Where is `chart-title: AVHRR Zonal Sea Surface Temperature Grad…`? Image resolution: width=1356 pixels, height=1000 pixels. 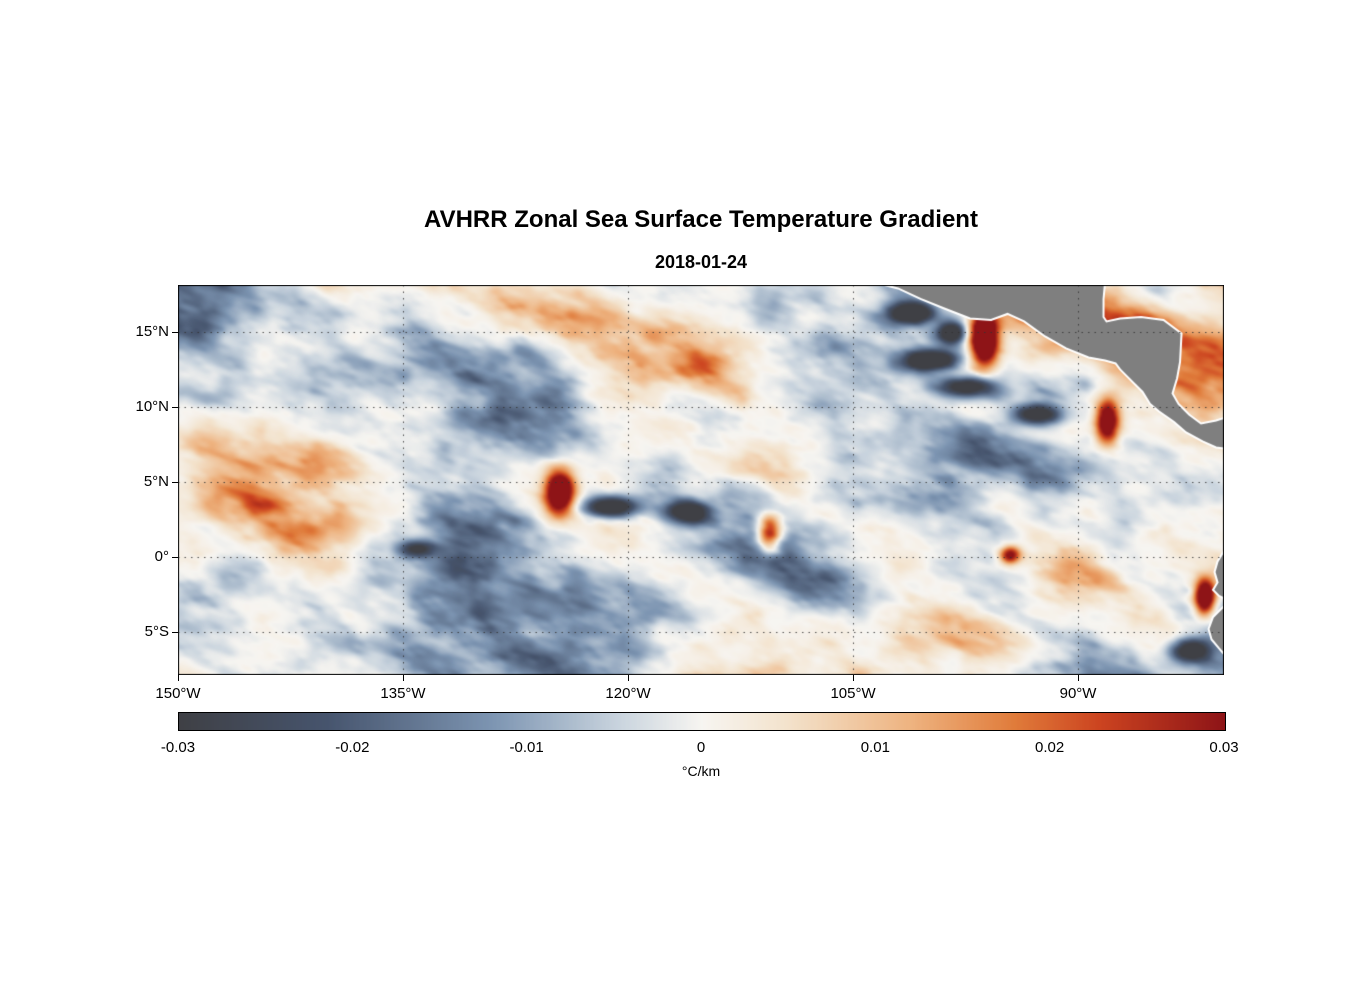 chart-title: AVHRR Zonal Sea Surface Temperature Grad… is located at coordinates (701, 219).